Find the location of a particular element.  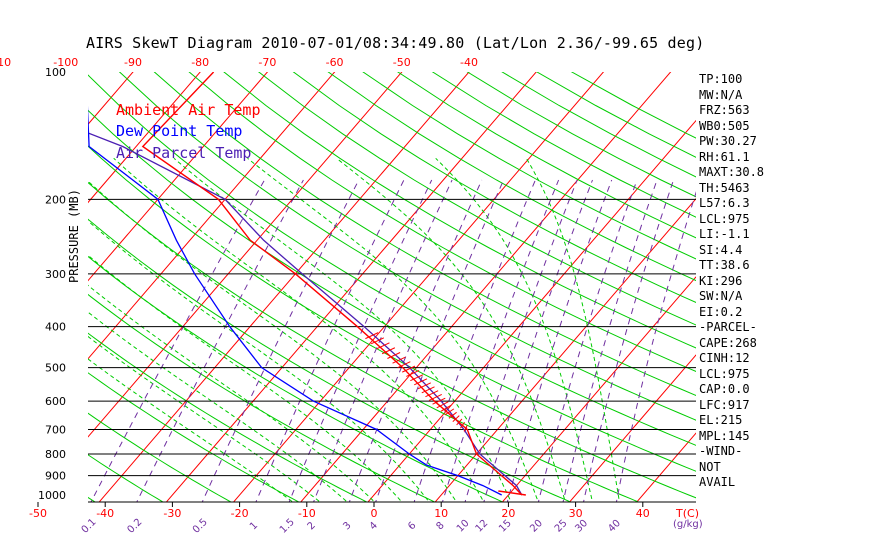

stat-item: RH:61.1 is located at coordinates (724, 156).